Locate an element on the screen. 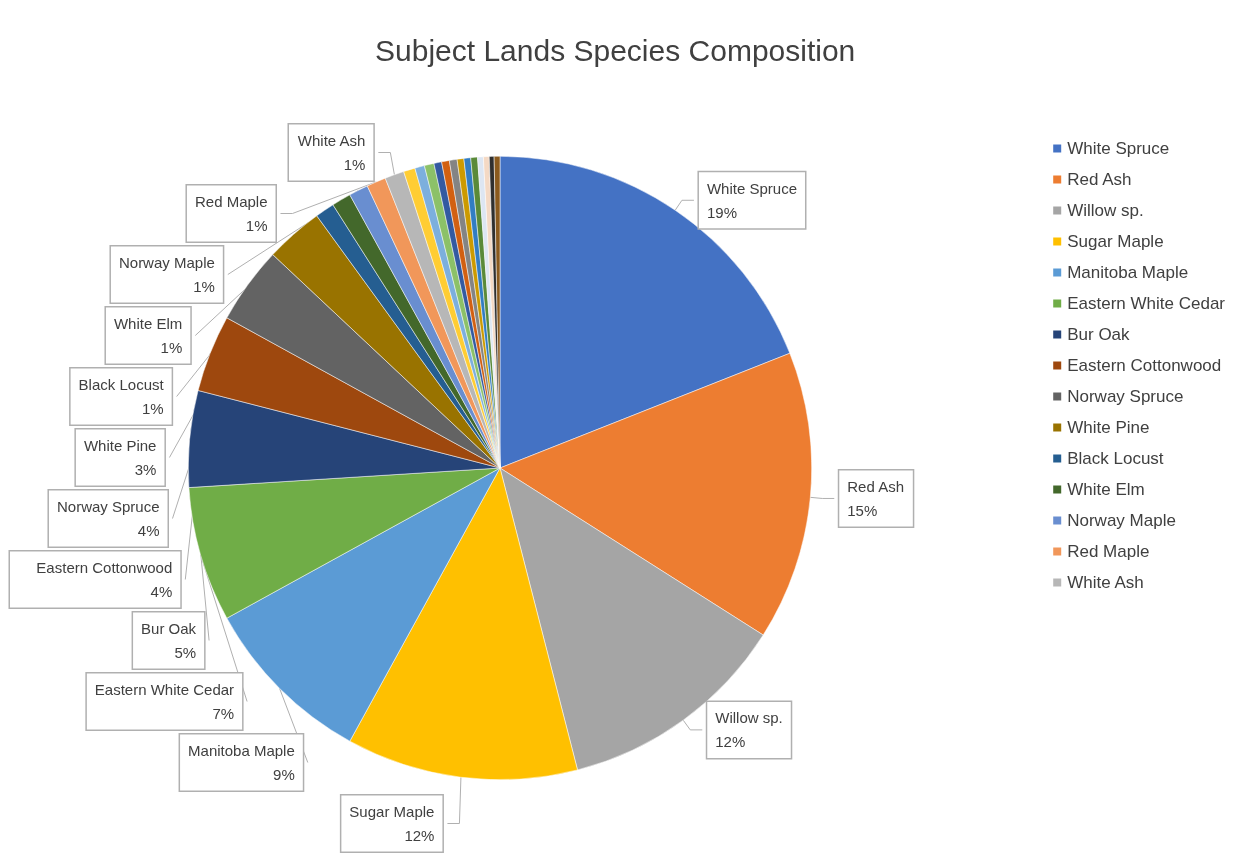 The width and height of the screenshot is (1255, 854). legend-label: Red Ash is located at coordinates (1099, 179).